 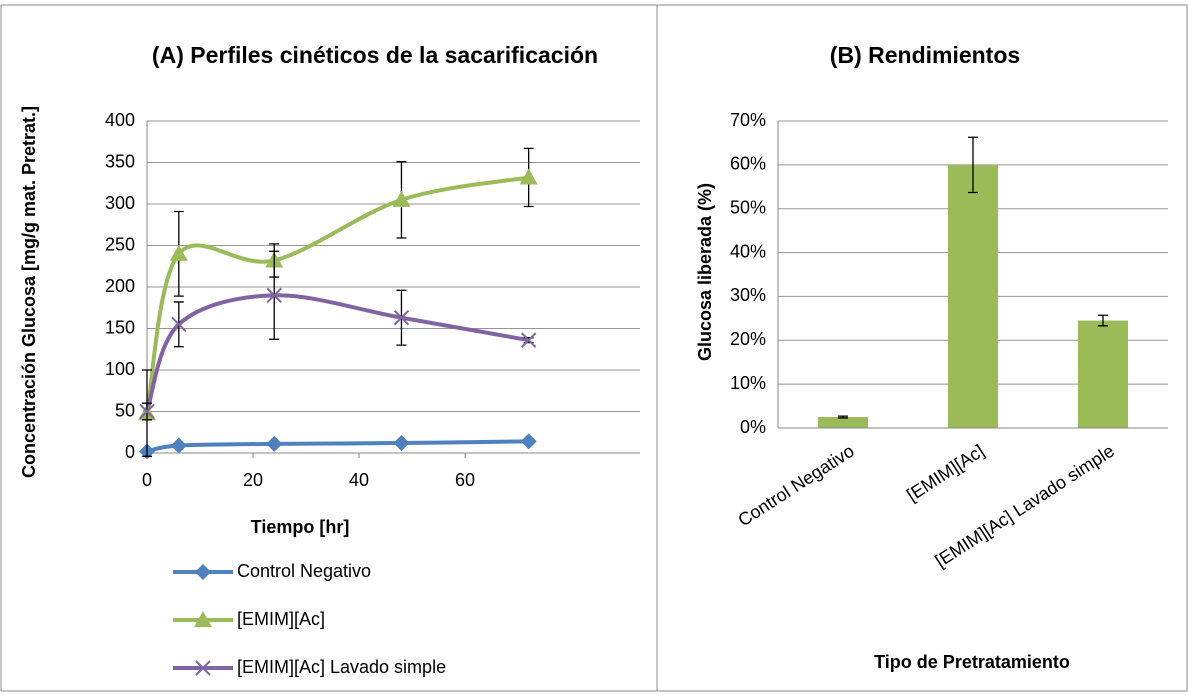 I want to click on y-tick-label: 400, so click(x=120, y=120).